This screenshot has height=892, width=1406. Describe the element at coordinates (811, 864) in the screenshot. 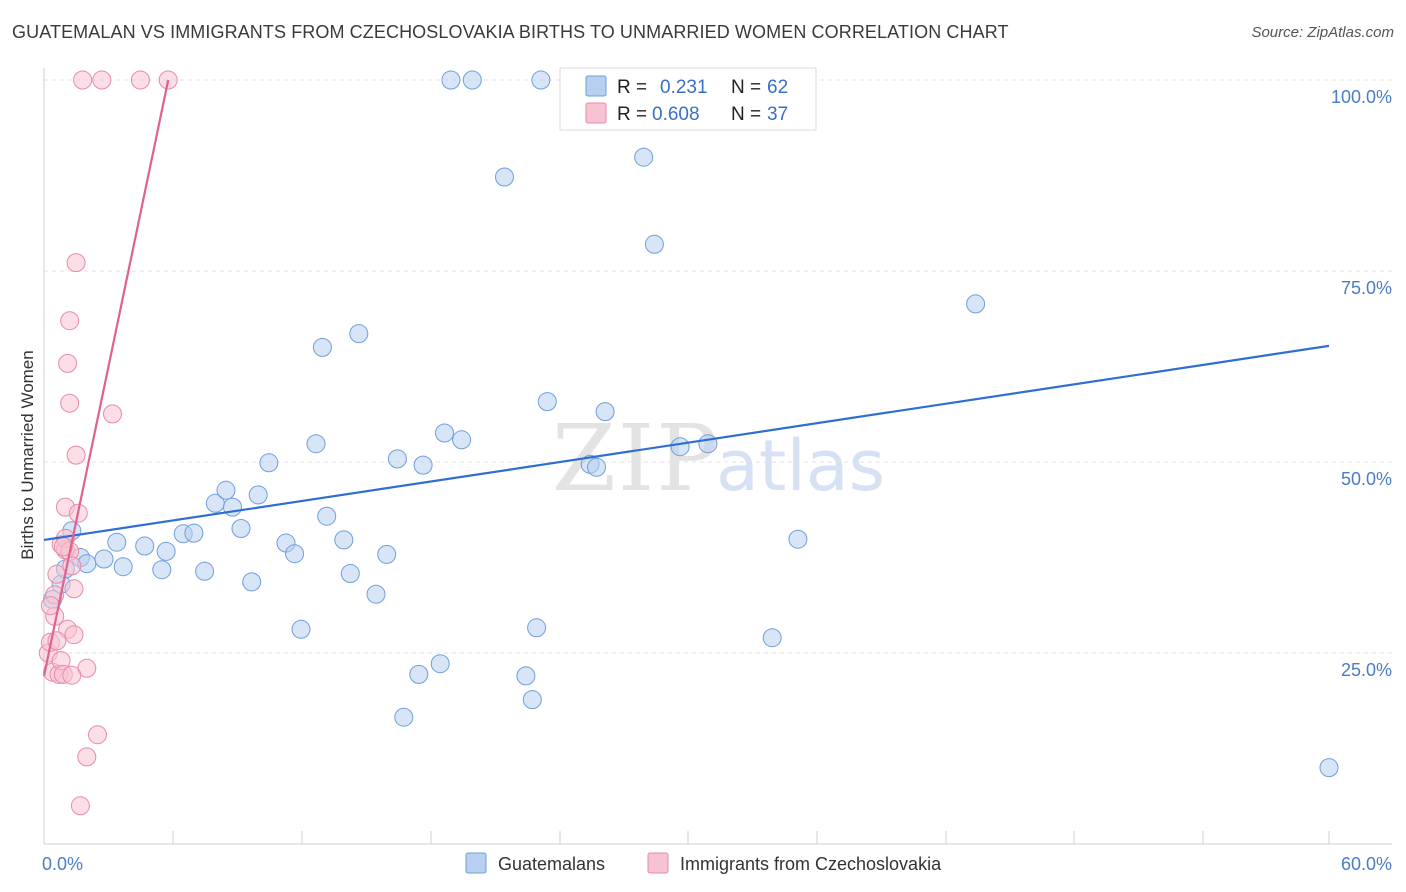

I see `legend-label-czechoslovakia: Immigrants from Czechoslovakia` at that location.